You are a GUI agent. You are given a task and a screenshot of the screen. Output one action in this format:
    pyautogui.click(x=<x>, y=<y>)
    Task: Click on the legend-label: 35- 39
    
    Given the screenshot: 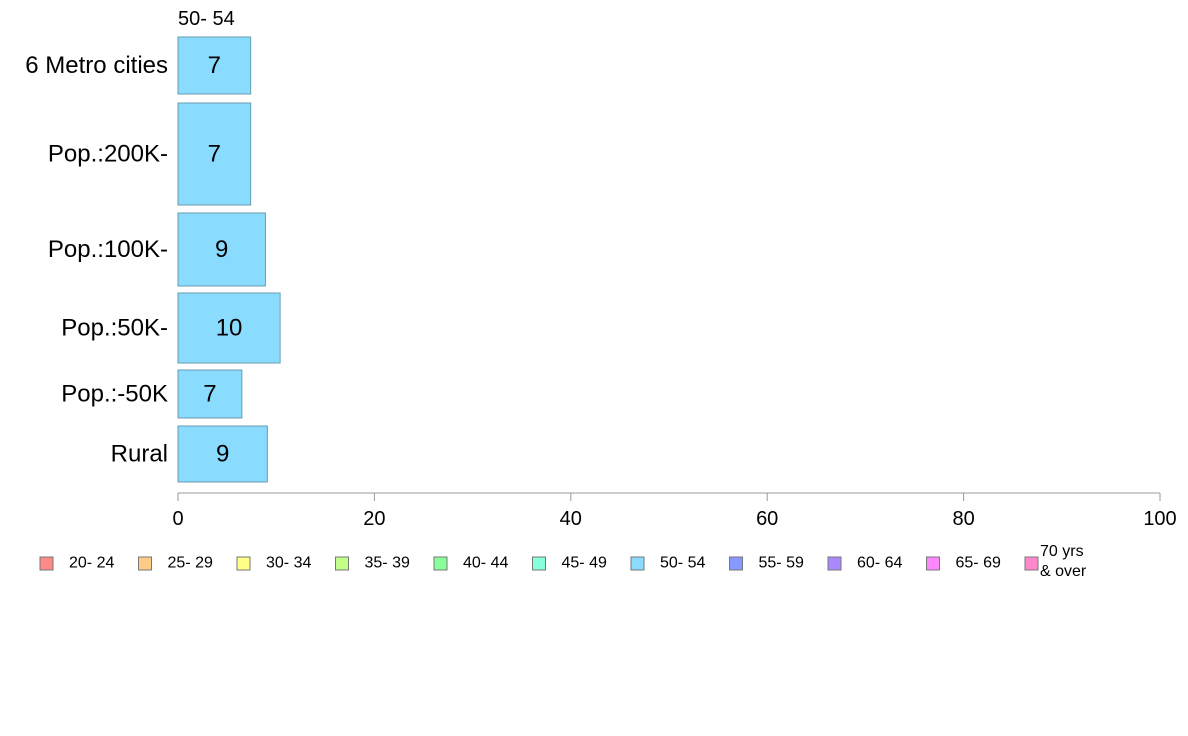 What is the action you would take?
    pyautogui.click(x=387, y=563)
    